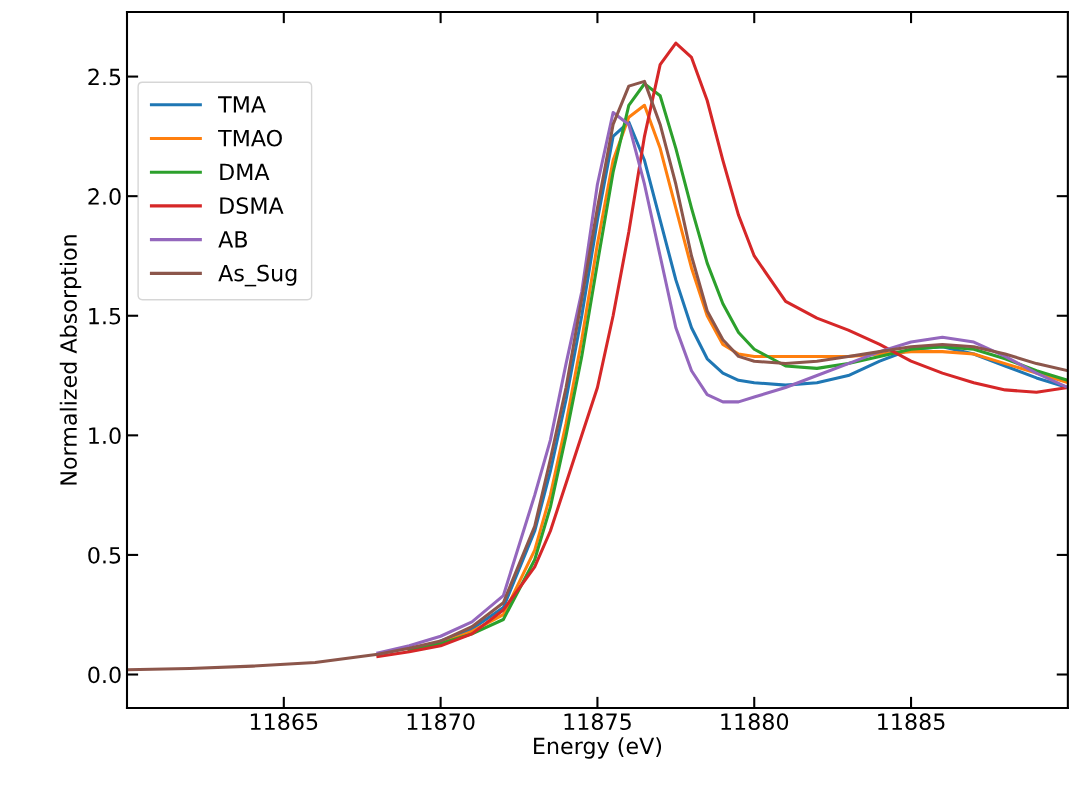 The width and height of the screenshot is (1070, 801). What do you see at coordinates (104, 77) in the screenshot?
I see `y-tick-label: 2.5` at bounding box center [104, 77].